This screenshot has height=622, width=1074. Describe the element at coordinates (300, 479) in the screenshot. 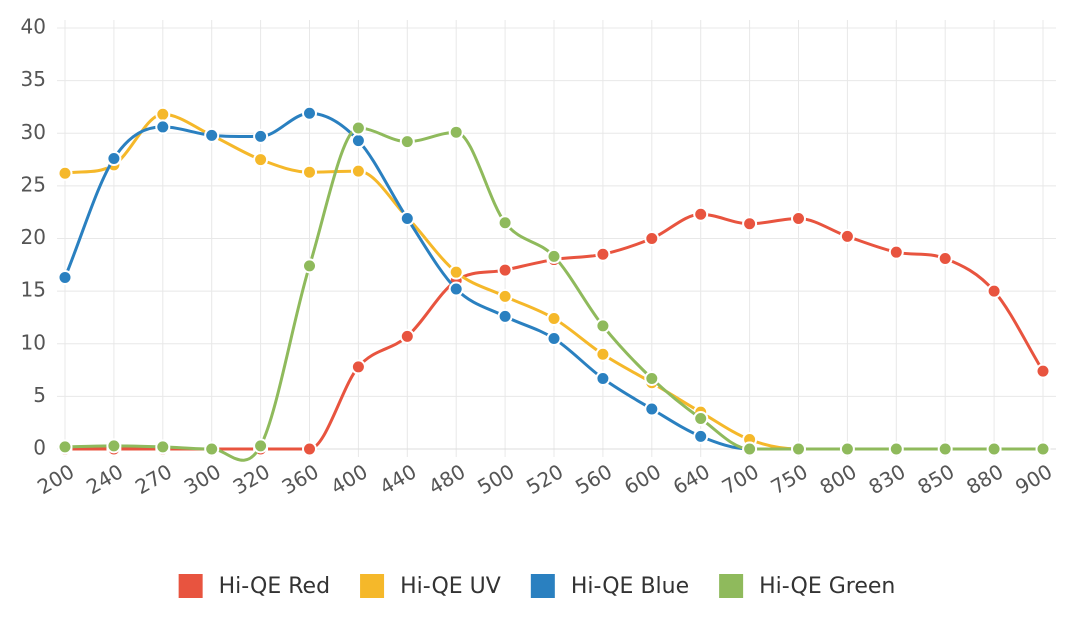

I see `x-tick-label: 360` at that location.